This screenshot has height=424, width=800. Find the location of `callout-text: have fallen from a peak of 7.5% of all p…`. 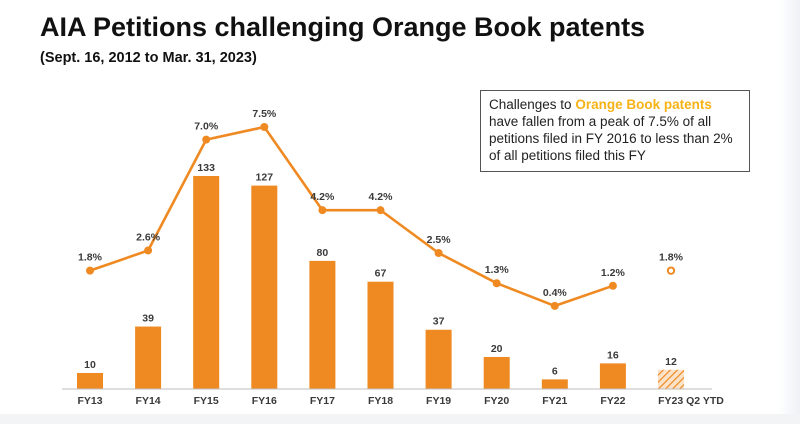

callout-text: have fallen from a peak of 7.5% of all p… is located at coordinates (611, 138).